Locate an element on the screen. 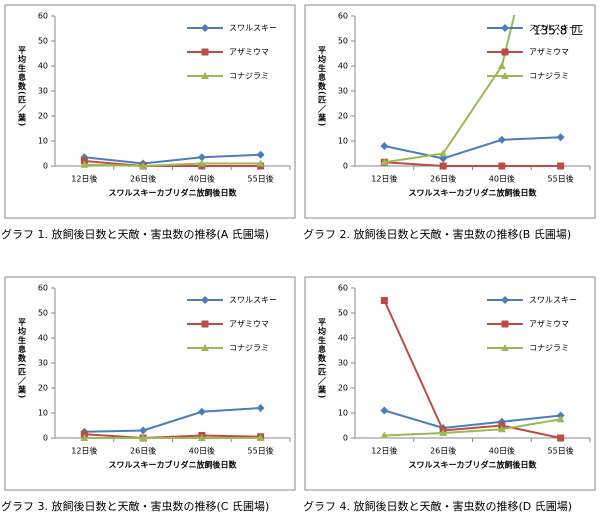 This screenshot has width=602, height=513. chart-caption: グラフ 1. 放飼後日数と天敵・害虫数の推移(A 氏圃場) is located at coordinates (135, 234).